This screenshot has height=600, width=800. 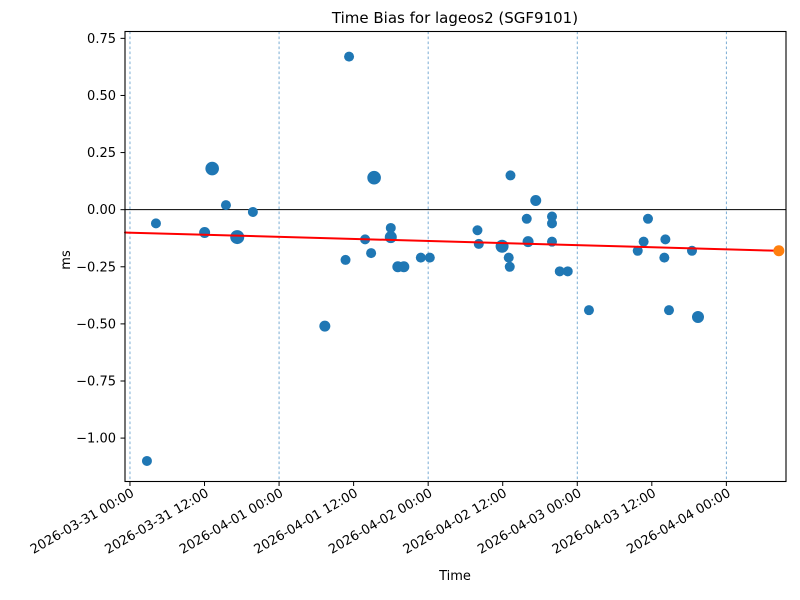 I want to click on y-tick-label: 0.00, so click(x=101, y=210).